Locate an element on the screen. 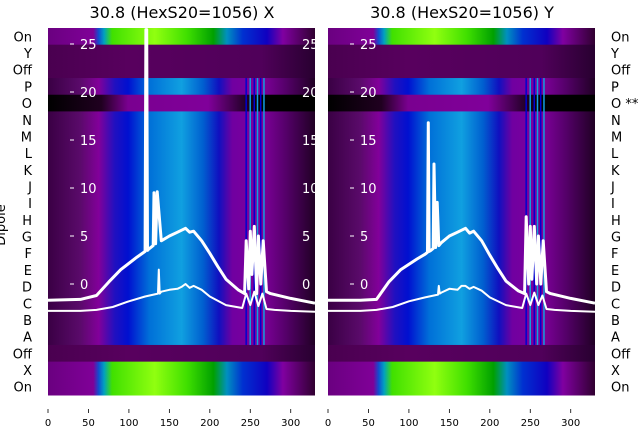  row-label: D is located at coordinates (616, 288).